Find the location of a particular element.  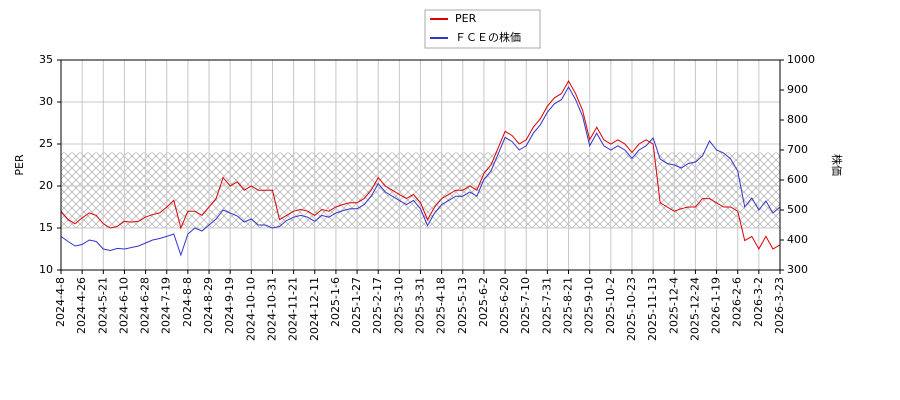

x-tick-label: 2025-2-17 is located at coordinates (377, 305).